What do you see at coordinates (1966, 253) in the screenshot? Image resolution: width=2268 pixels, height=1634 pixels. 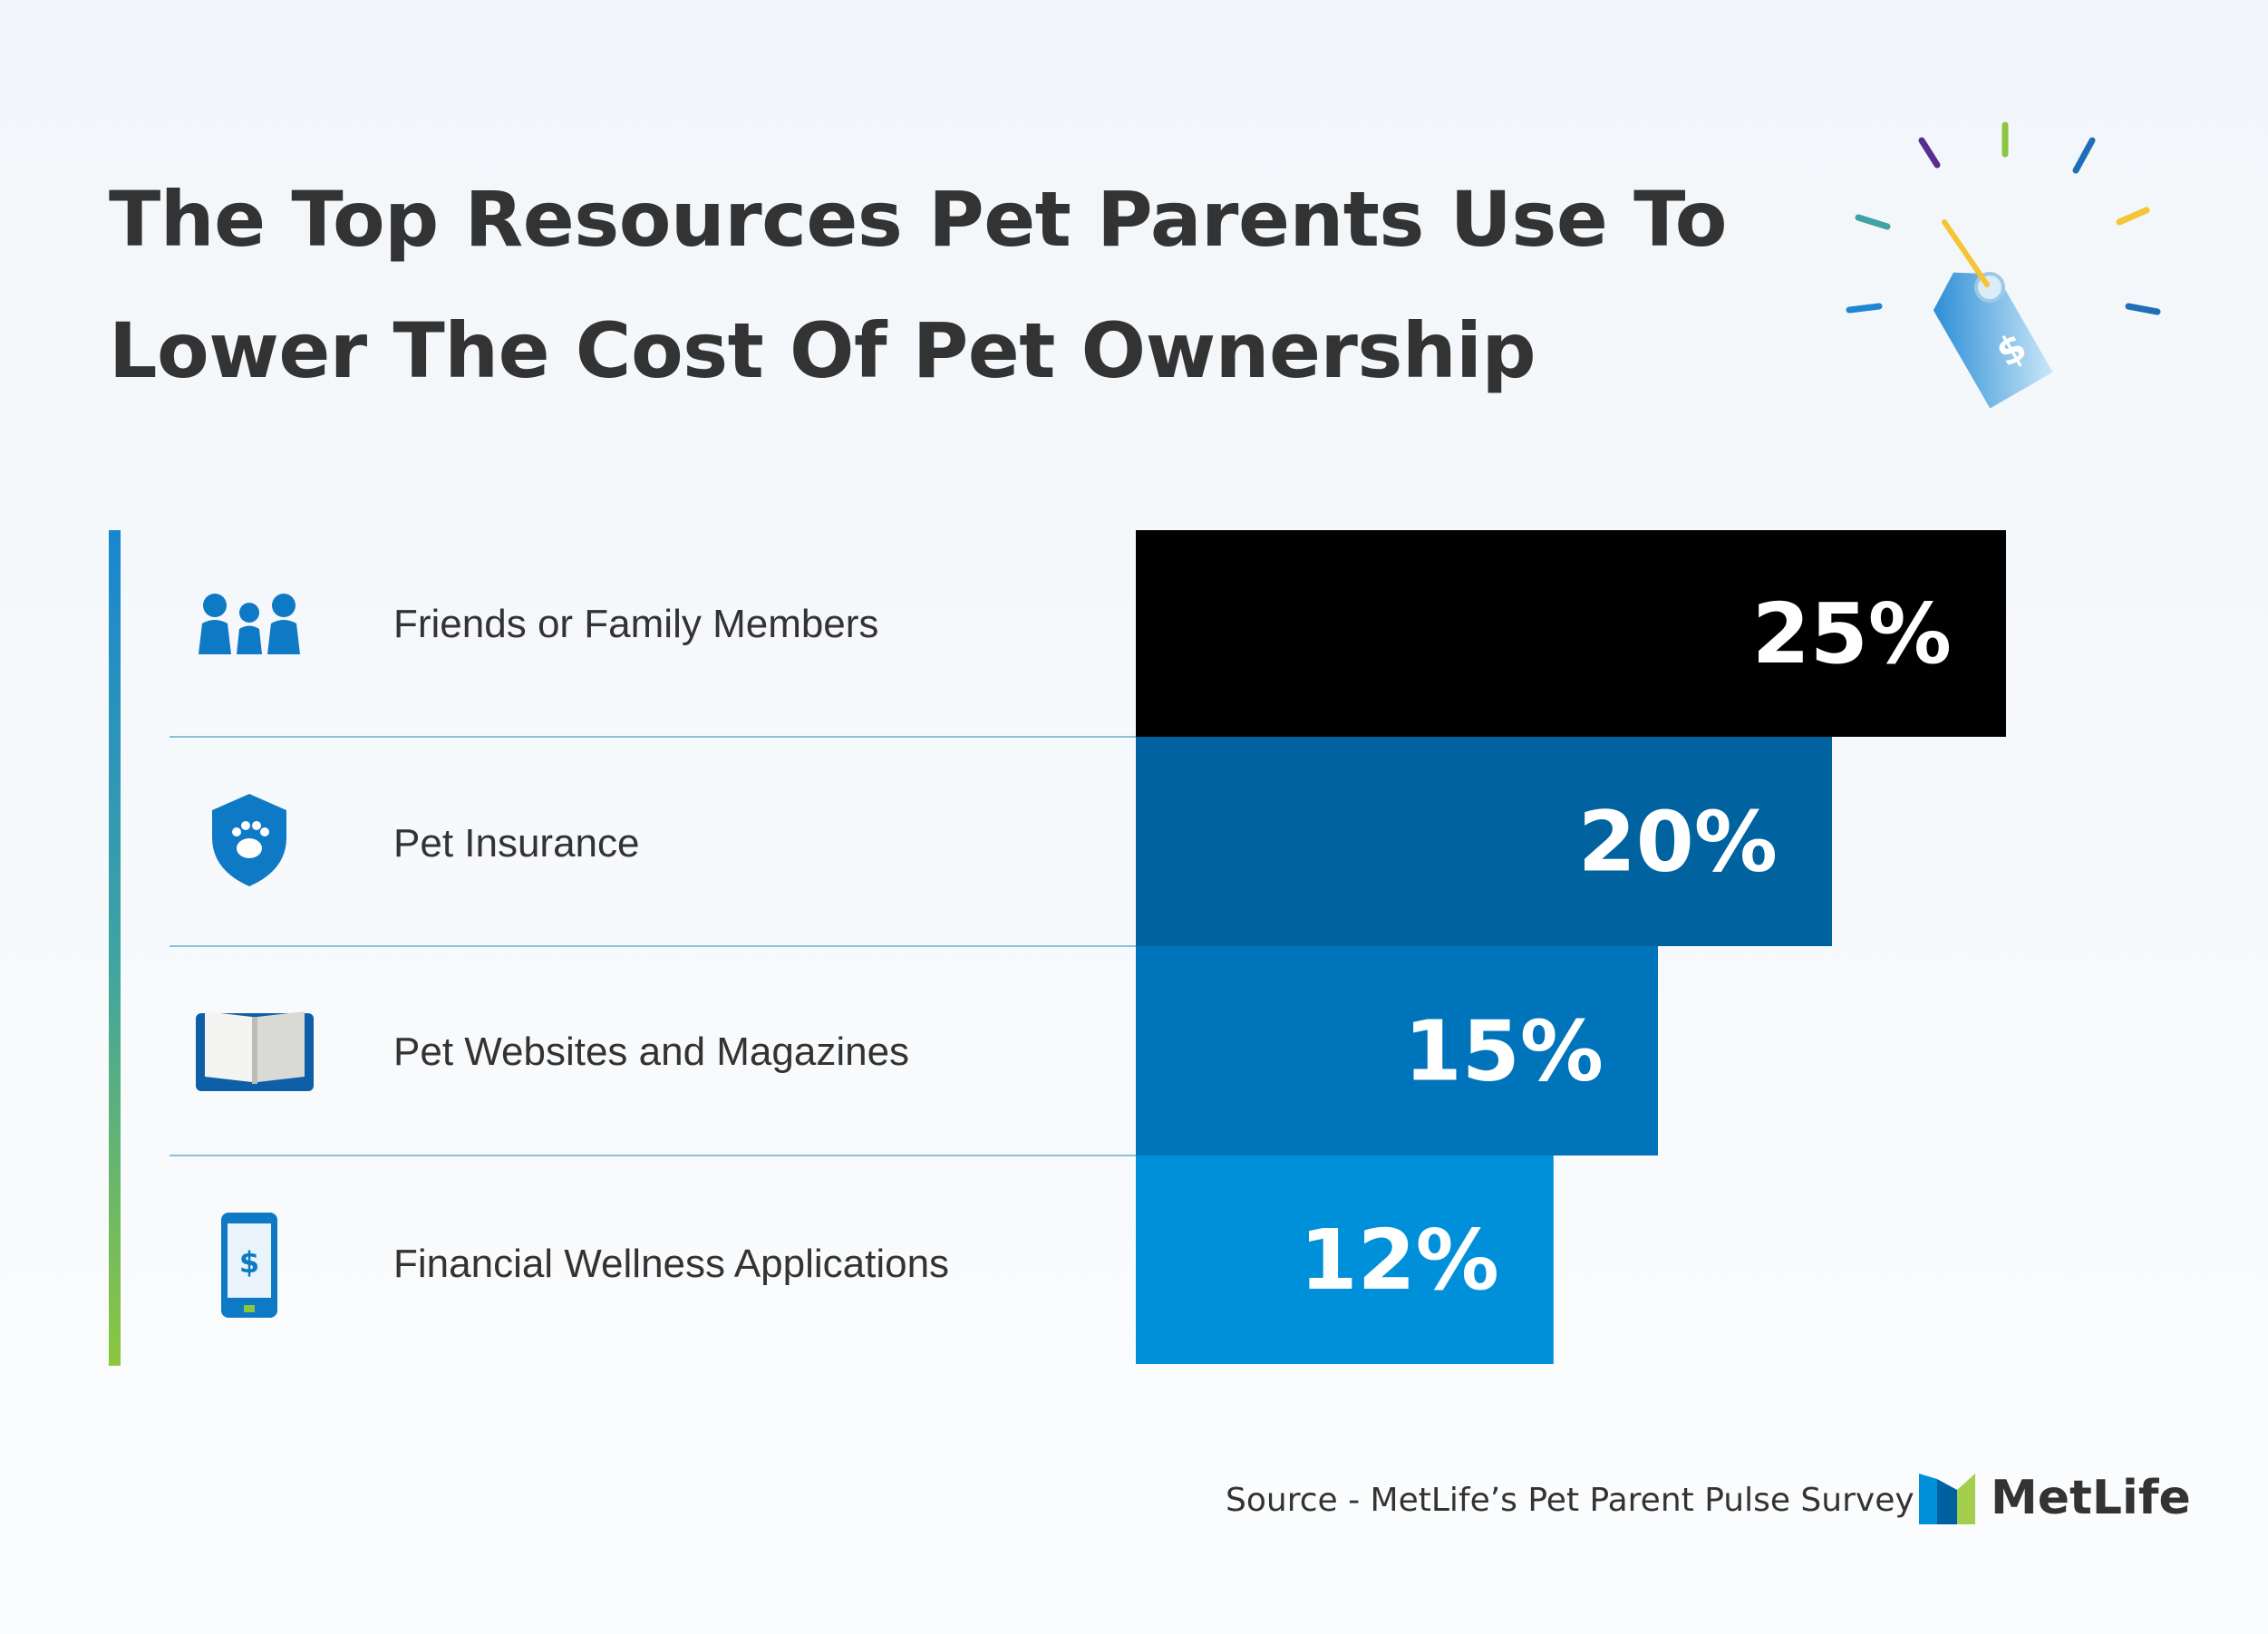 I see `tag-string` at bounding box center [1966, 253].